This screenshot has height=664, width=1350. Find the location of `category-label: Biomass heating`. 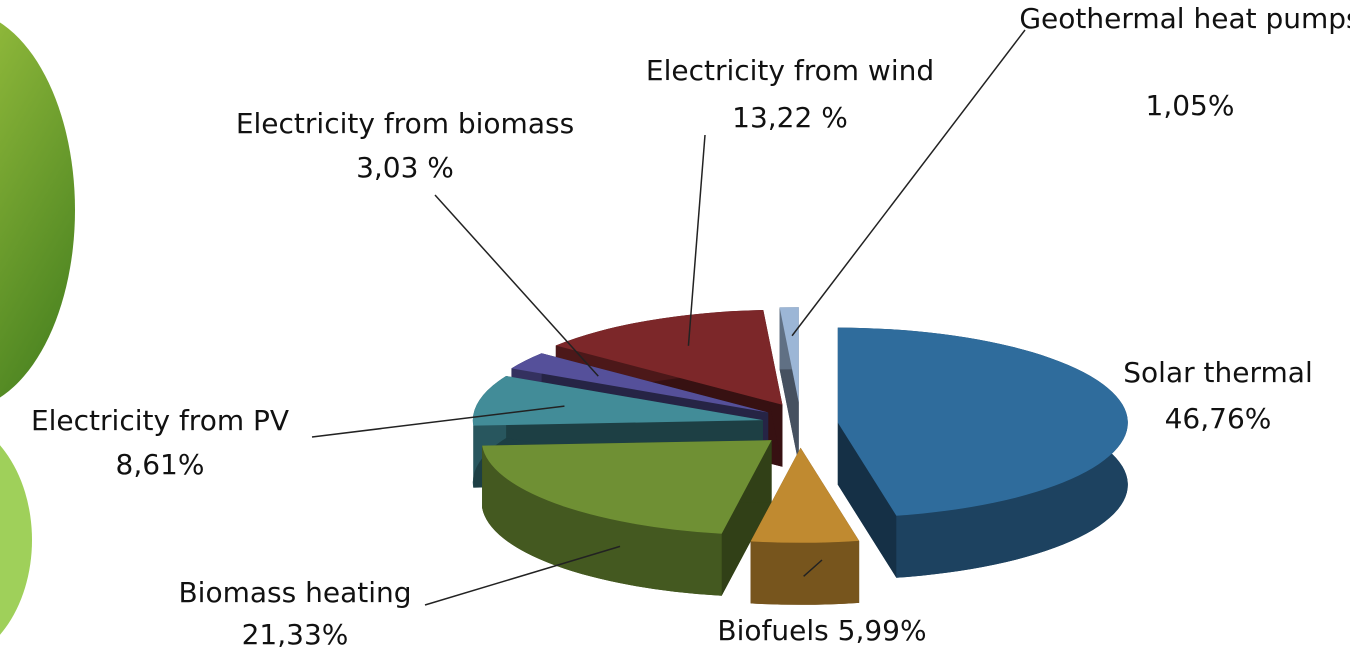

category-label: Biomass heating is located at coordinates (294, 592).